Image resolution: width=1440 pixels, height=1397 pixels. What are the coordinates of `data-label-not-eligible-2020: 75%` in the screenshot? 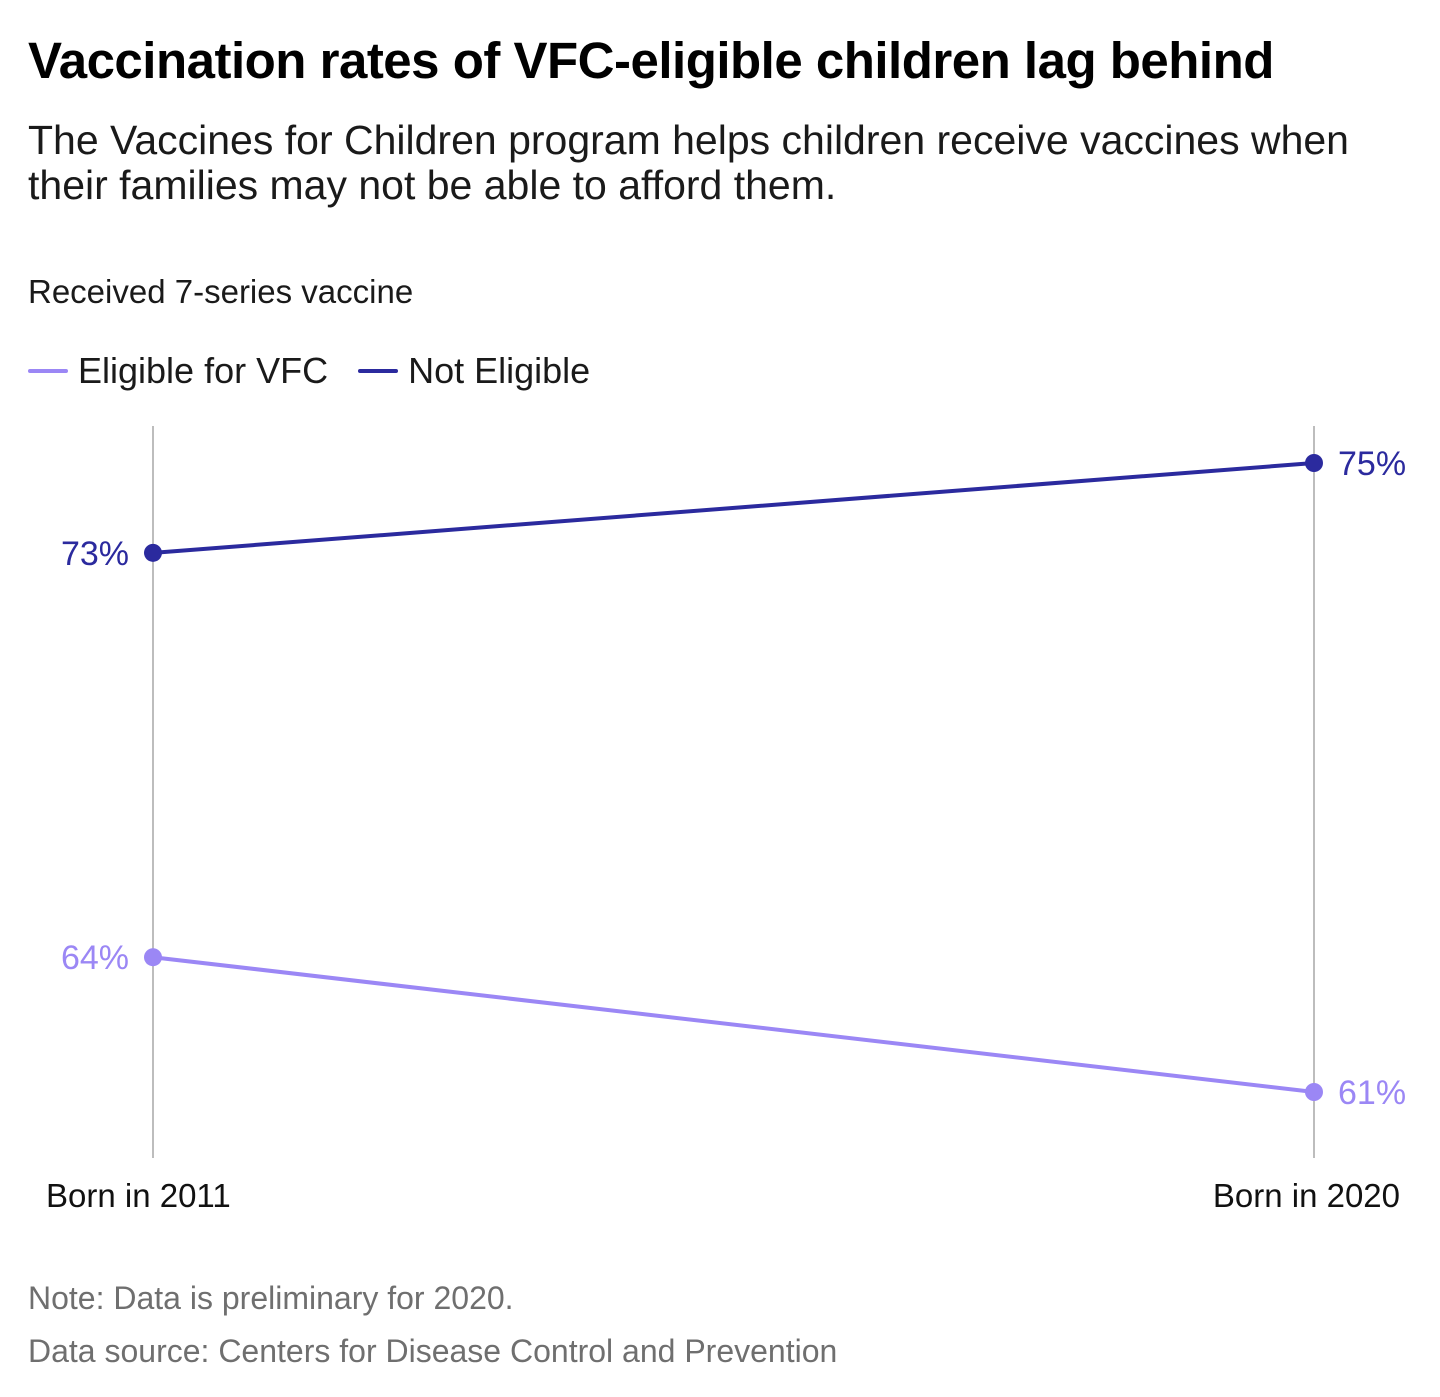 It's located at (1372, 464).